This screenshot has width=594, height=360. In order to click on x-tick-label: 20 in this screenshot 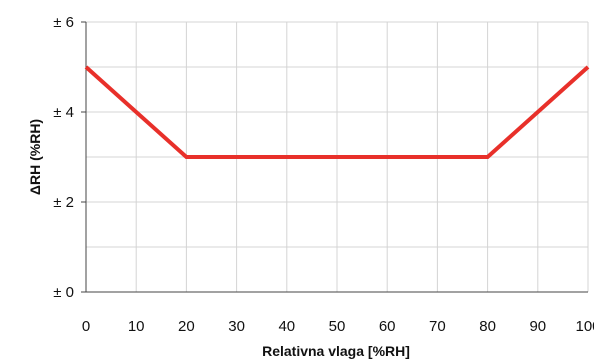, I will do `click(186, 326)`.